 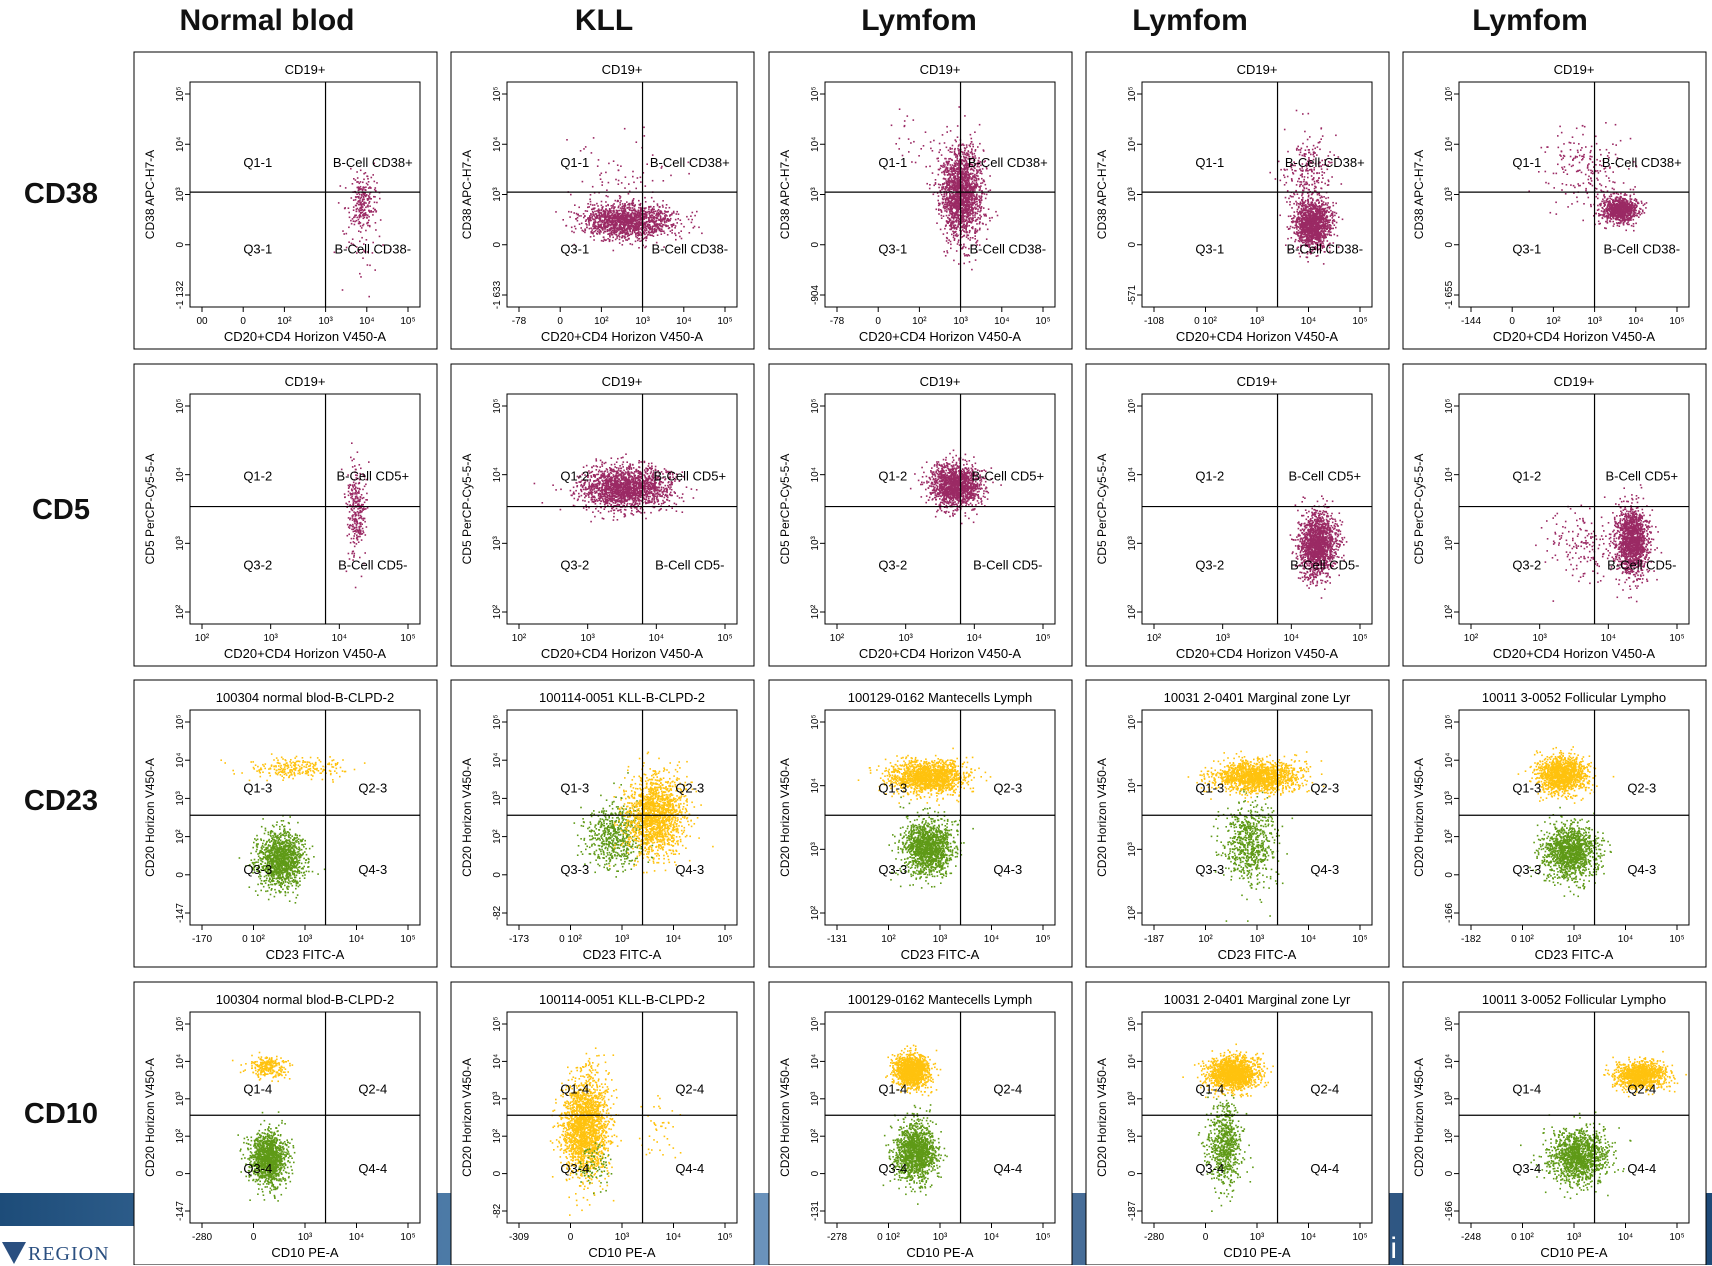 What do you see at coordinates (622, 999) in the screenshot?
I see `plot-title: 100114-0051 KLL-B-CLPD-2` at bounding box center [622, 999].